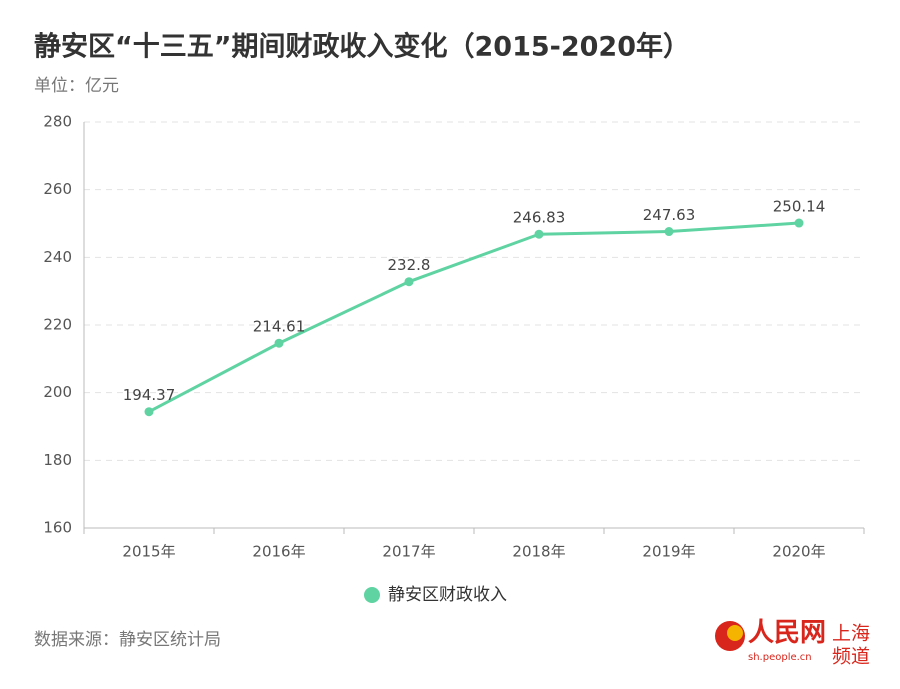 The image size is (900, 689). I want to click on logo-name: 人民网, so click(787, 633).